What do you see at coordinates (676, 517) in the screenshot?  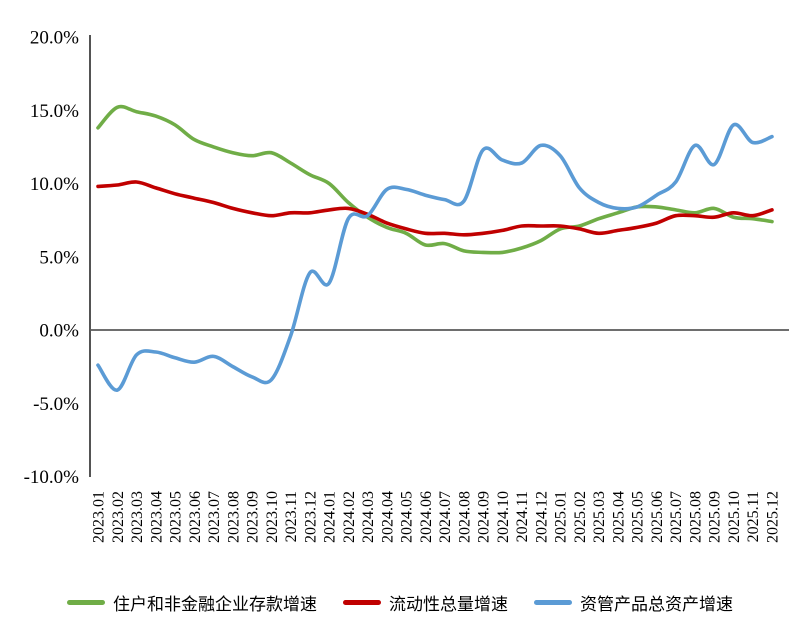 I see `x-tick-label: 2025.07` at bounding box center [676, 517].